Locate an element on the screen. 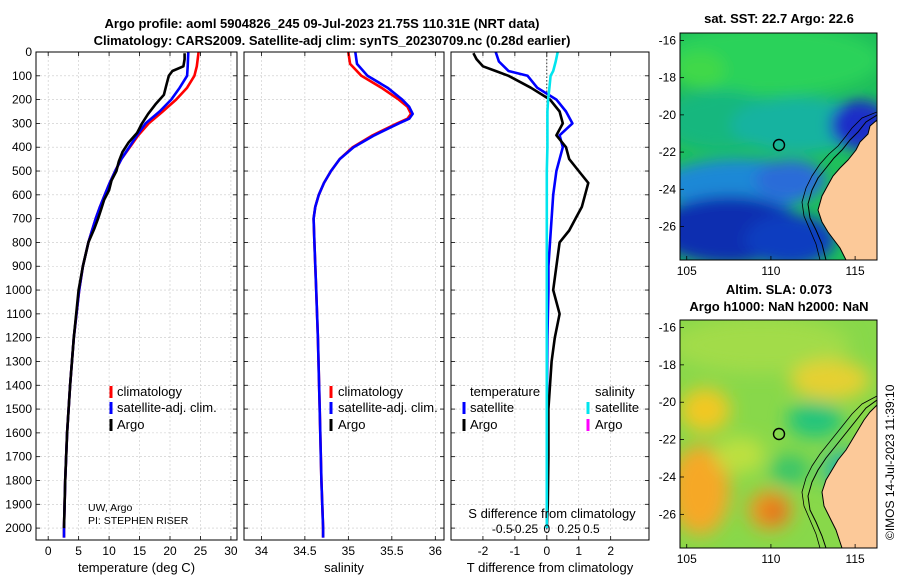  depth-tick-label: 900 is located at coordinates (22, 266).